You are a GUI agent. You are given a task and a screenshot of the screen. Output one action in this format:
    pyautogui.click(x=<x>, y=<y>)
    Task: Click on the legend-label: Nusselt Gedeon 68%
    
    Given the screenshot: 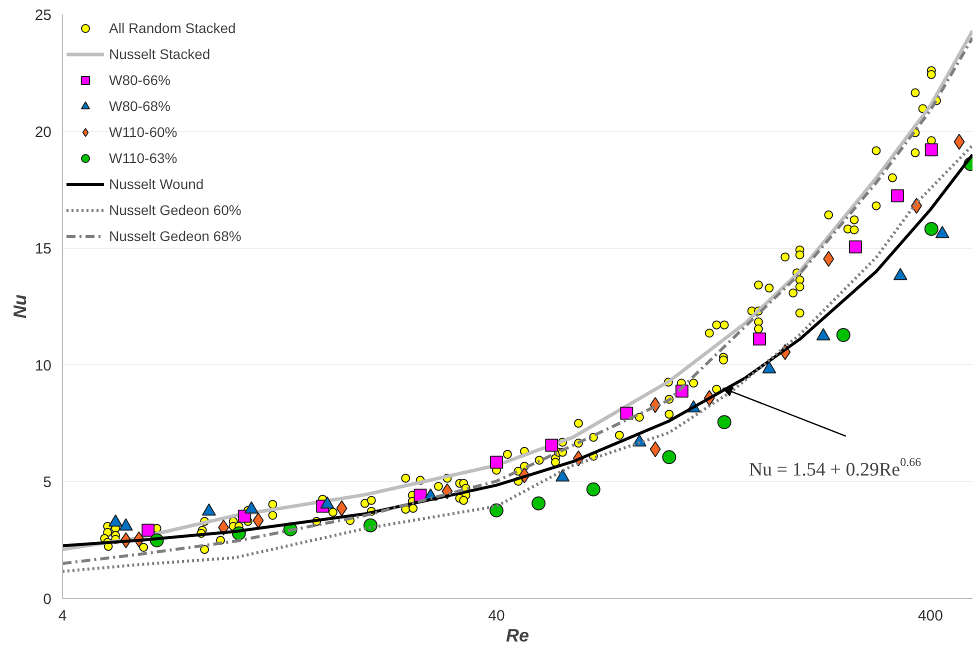 What is the action you would take?
    pyautogui.click(x=175, y=236)
    